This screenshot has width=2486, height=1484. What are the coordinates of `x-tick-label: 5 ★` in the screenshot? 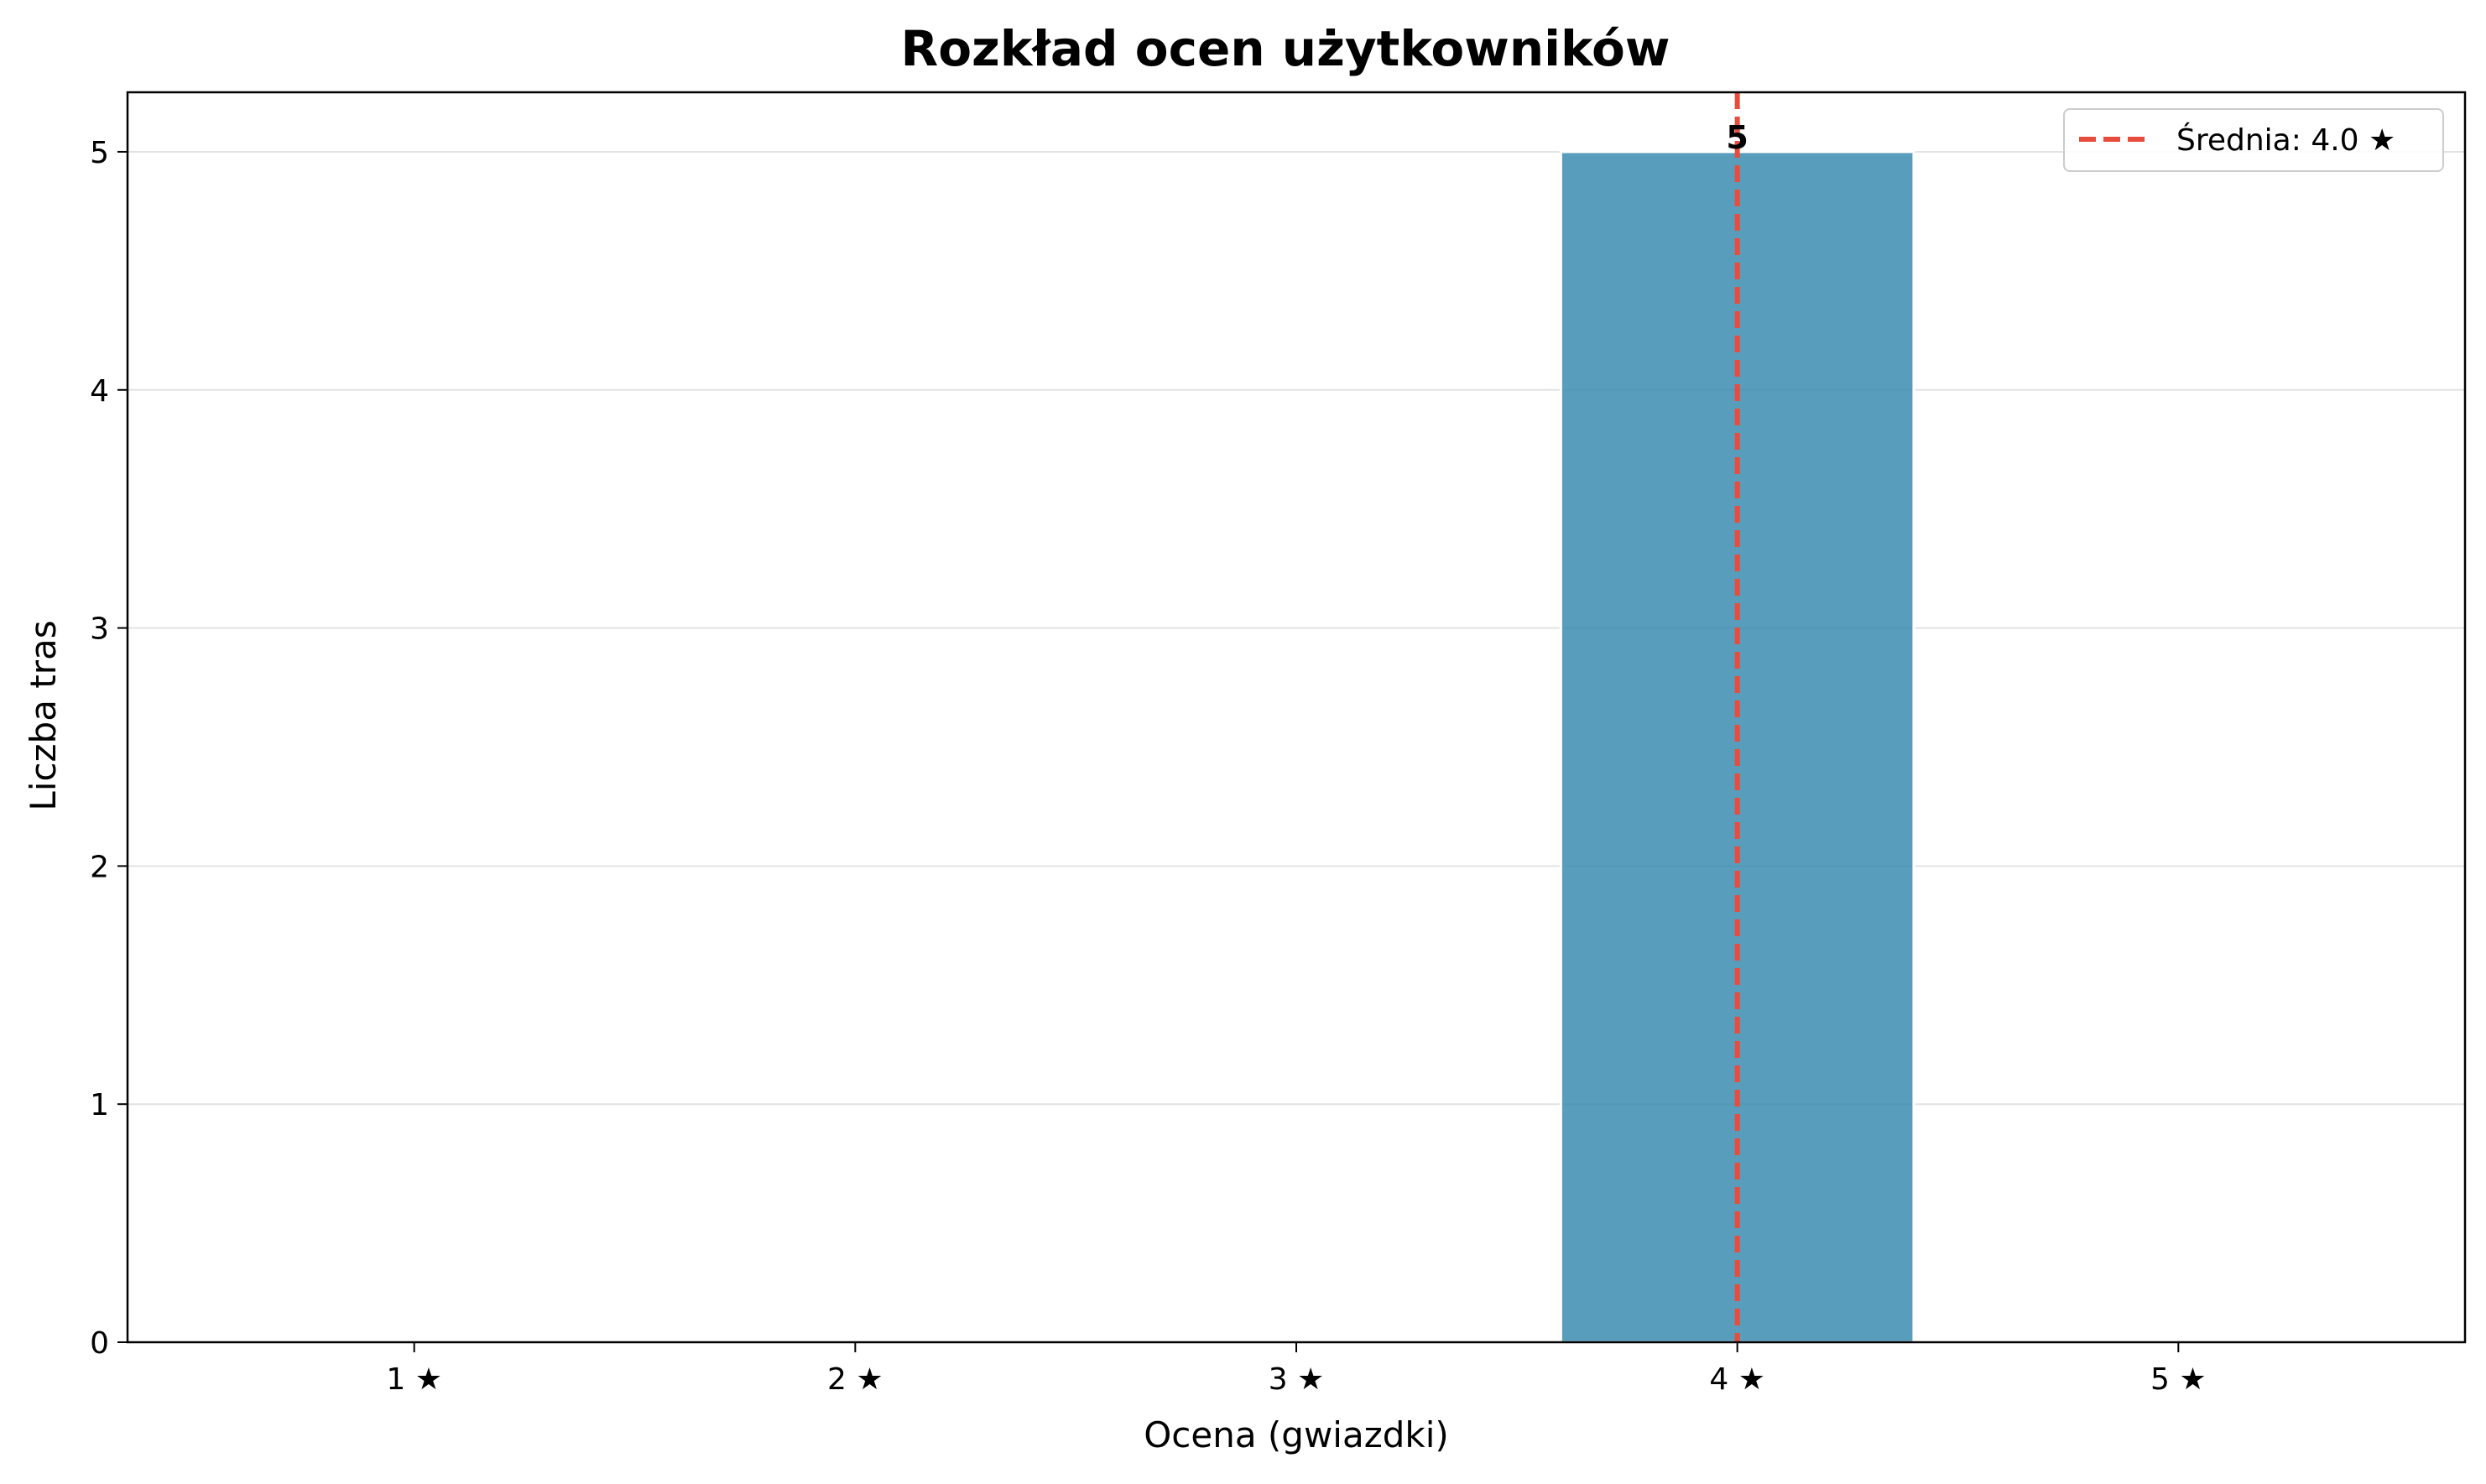 It's located at (2178, 1379).